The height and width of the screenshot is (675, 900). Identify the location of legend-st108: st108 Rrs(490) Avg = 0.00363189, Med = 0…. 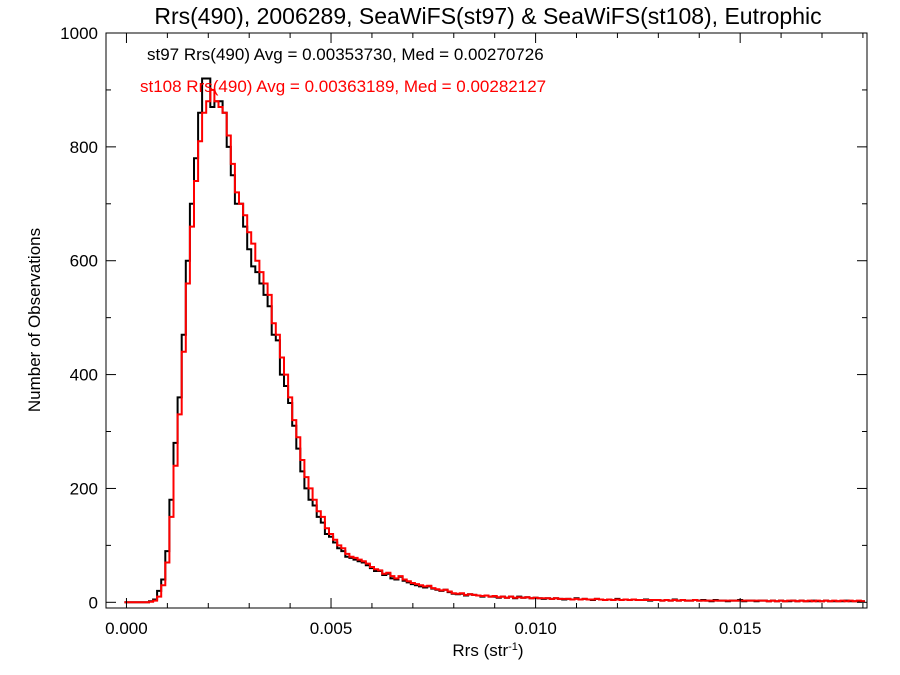
(343, 86).